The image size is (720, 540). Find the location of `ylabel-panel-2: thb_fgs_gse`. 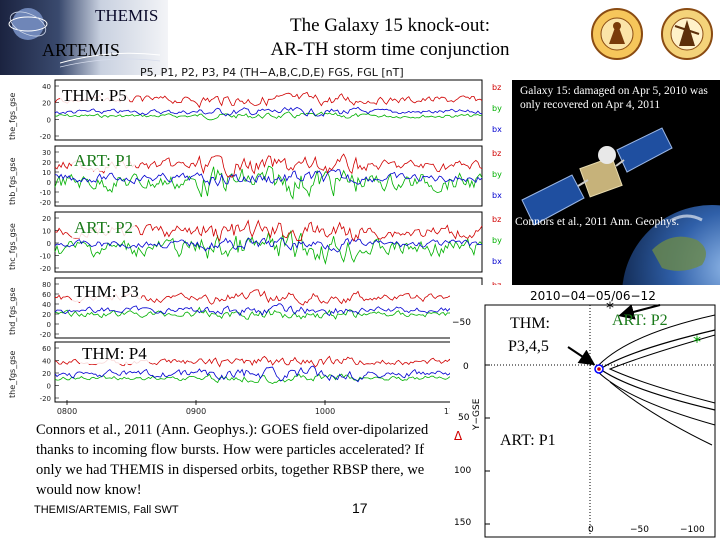

ylabel-panel-2: thb_fgs_gse is located at coordinates (12, 181).